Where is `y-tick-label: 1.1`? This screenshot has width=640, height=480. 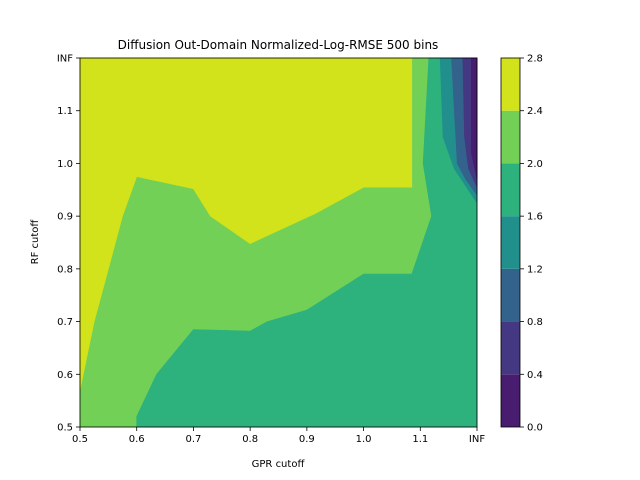
y-tick-label: 1.1 is located at coordinates (65, 111).